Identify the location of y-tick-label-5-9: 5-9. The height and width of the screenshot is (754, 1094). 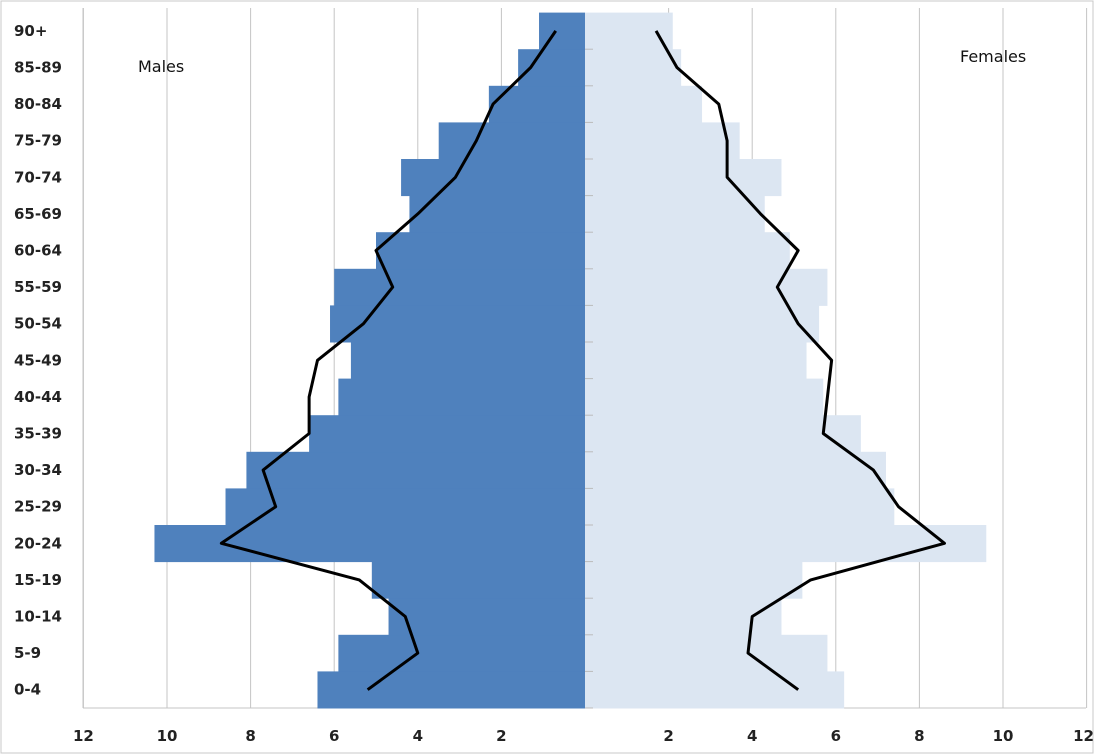
(27, 653).